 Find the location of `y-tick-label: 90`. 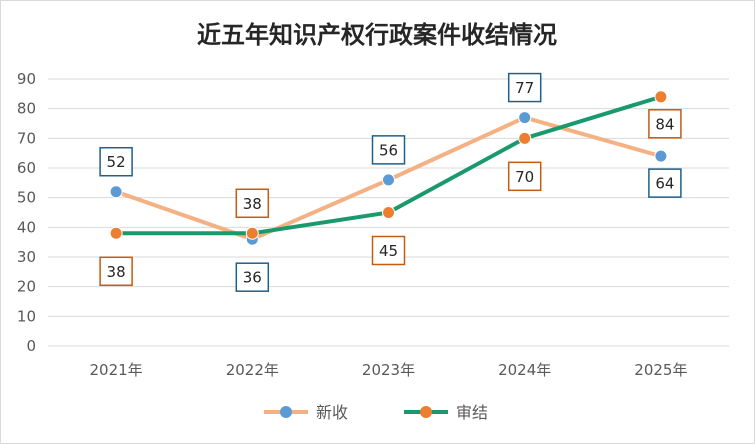

y-tick-label: 90 is located at coordinates (26, 79).